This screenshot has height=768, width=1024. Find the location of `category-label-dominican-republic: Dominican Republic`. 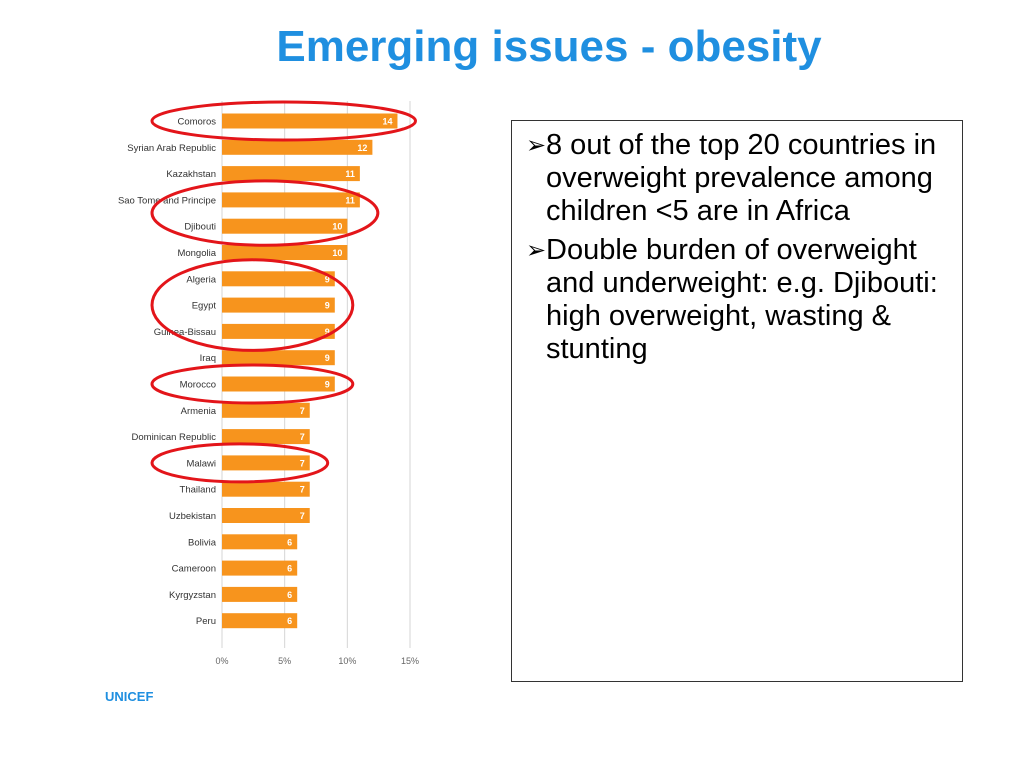

category-label-dominican-republic: Dominican Republic is located at coordinates (174, 437).